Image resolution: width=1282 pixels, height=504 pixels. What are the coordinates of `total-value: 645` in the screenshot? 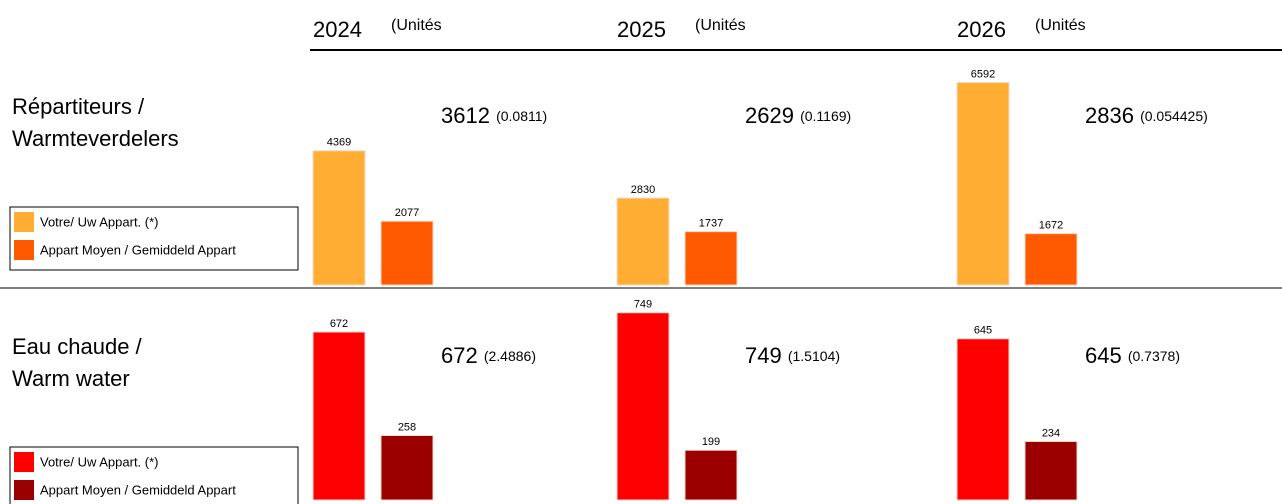 It's located at (1103, 355).